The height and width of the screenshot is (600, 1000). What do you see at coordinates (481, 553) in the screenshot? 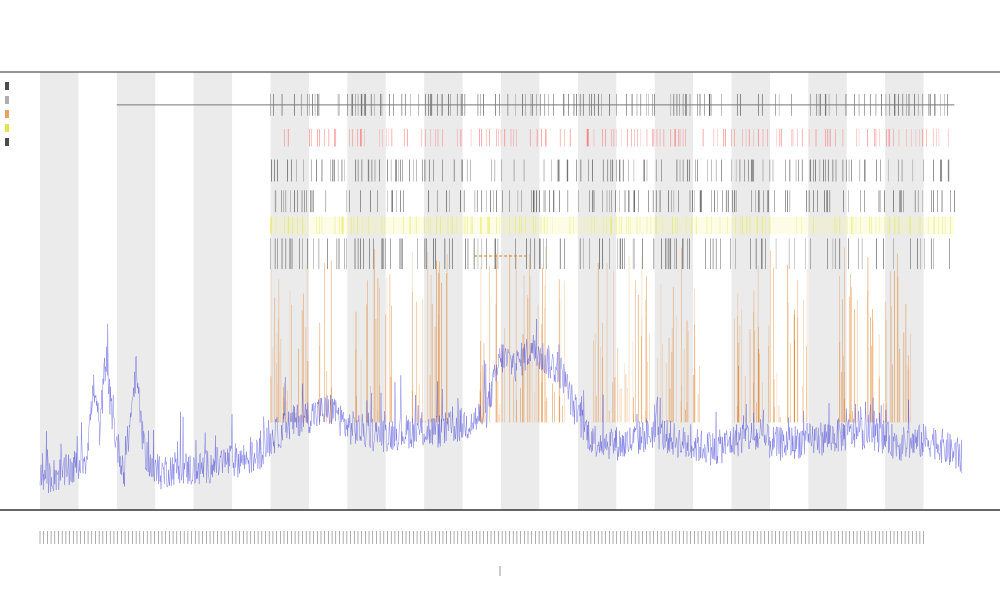
I see `x-axis-tick-labels` at bounding box center [481, 553].